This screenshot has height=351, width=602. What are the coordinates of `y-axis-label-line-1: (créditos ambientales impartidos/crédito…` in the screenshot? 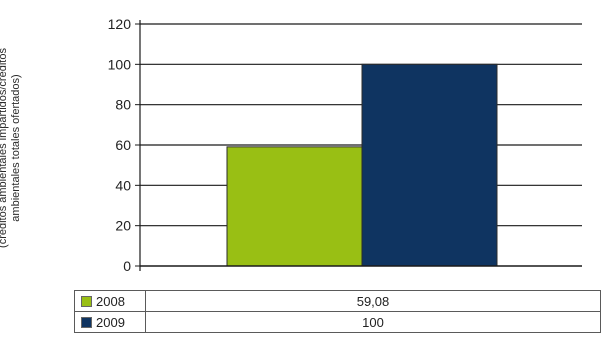 It's located at (4, 148).